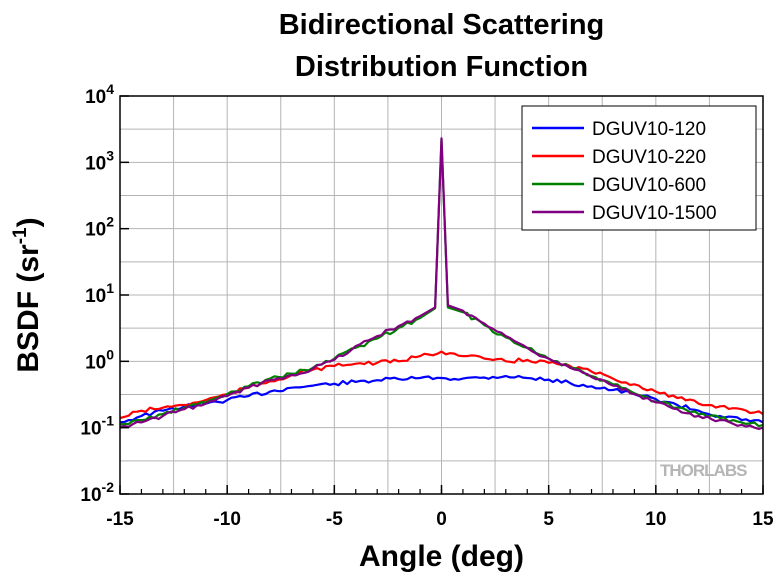 The height and width of the screenshot is (578, 779). What do you see at coordinates (99, 94) in the screenshot?
I see `y-tick-label: 10⁴` at bounding box center [99, 94].